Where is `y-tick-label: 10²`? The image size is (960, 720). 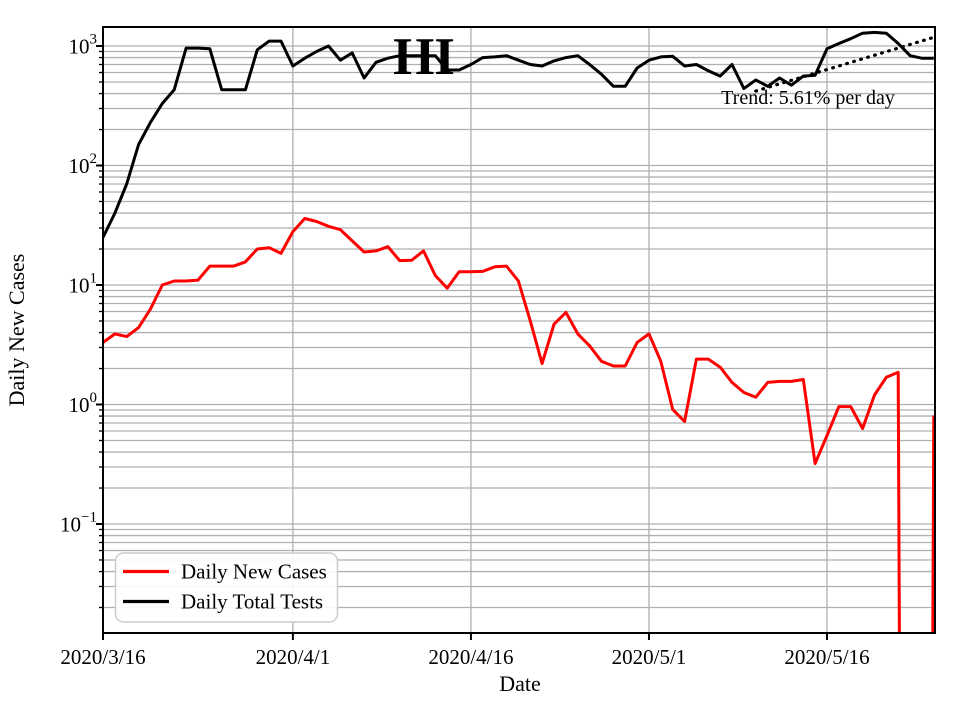
y-tick-label: 10² is located at coordinates (83, 164).